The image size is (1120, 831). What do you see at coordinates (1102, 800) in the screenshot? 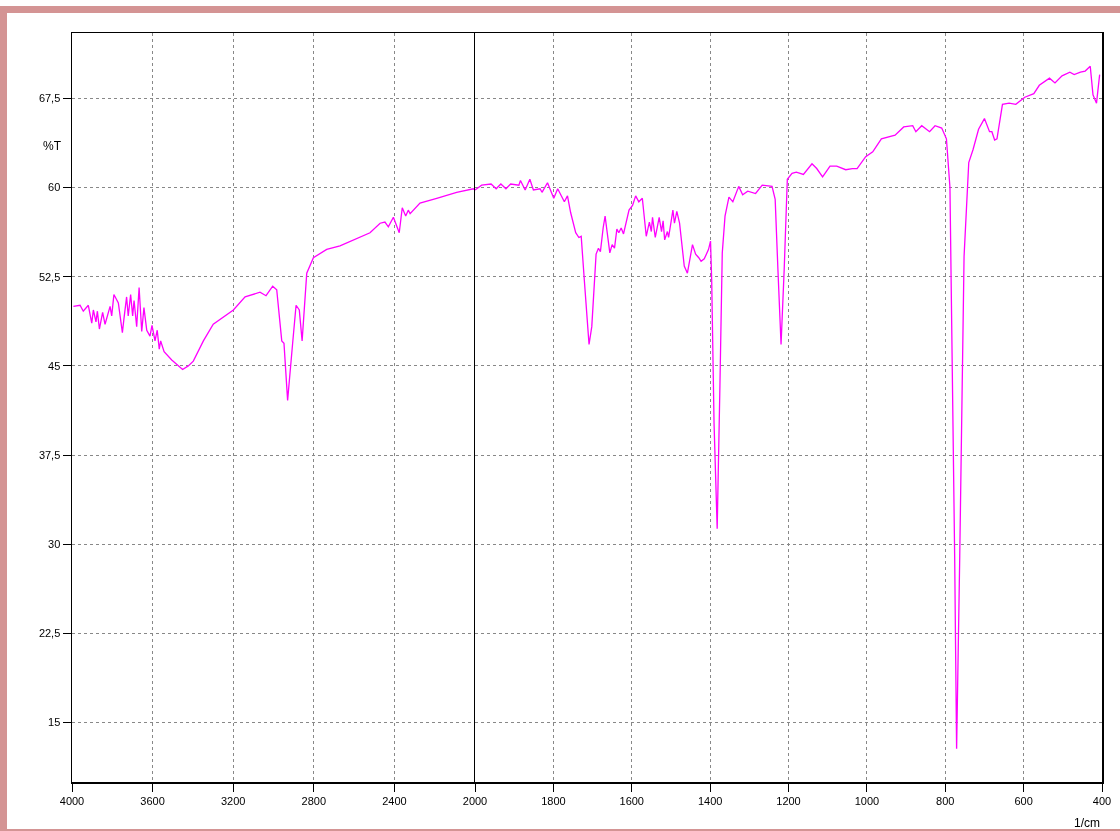
I see `x-tick-label: 400` at bounding box center [1102, 800].